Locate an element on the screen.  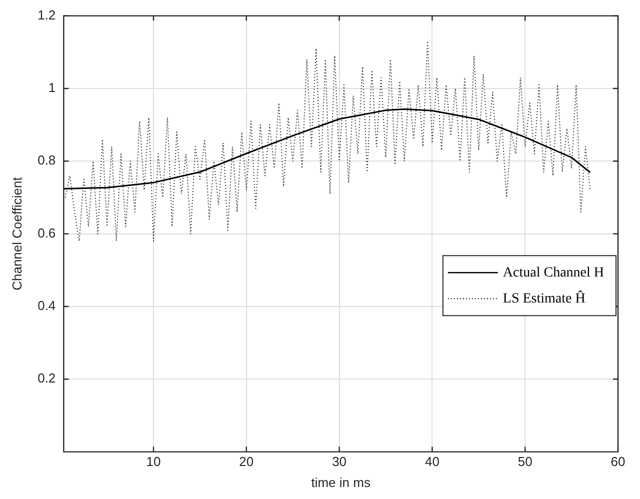
x-tick-label: 30 is located at coordinates (339, 462).